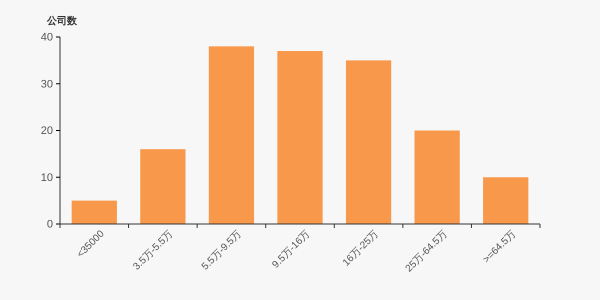  What do you see at coordinates (49, 224) in the screenshot?
I see `y-tick-label: 0` at bounding box center [49, 224].